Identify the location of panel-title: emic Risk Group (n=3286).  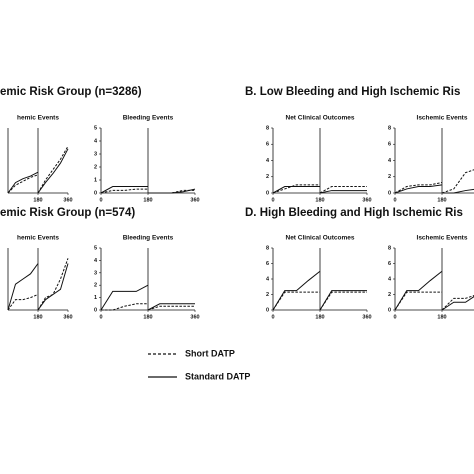
(71, 92).